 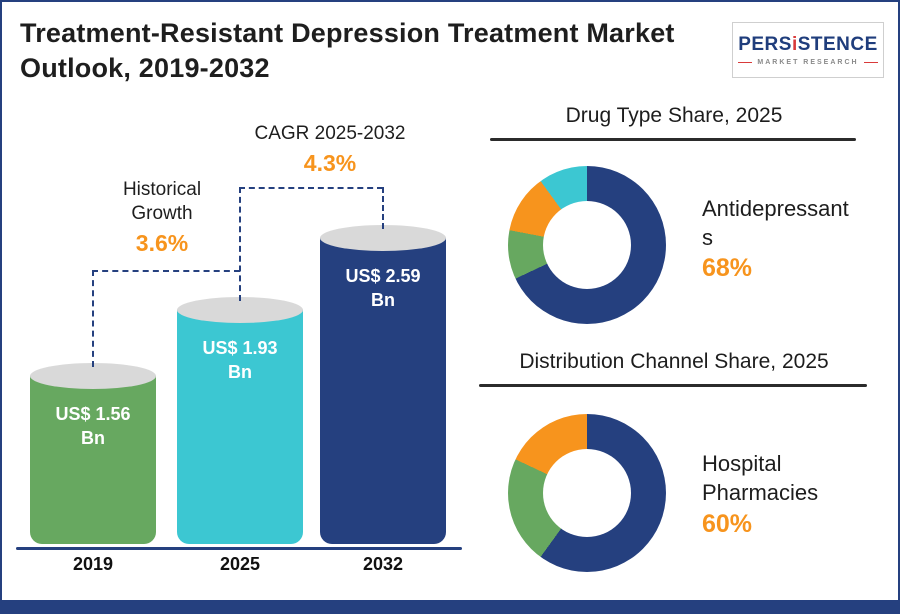 I want to click on annotation-cagr-value: 4.3%, so click(x=330, y=163).